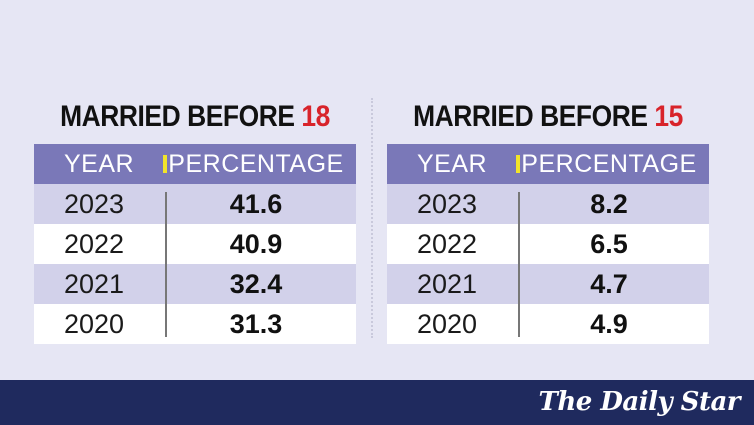 The width and height of the screenshot is (754, 425). I want to click on table-row: 2021 4.7, so click(548, 284).